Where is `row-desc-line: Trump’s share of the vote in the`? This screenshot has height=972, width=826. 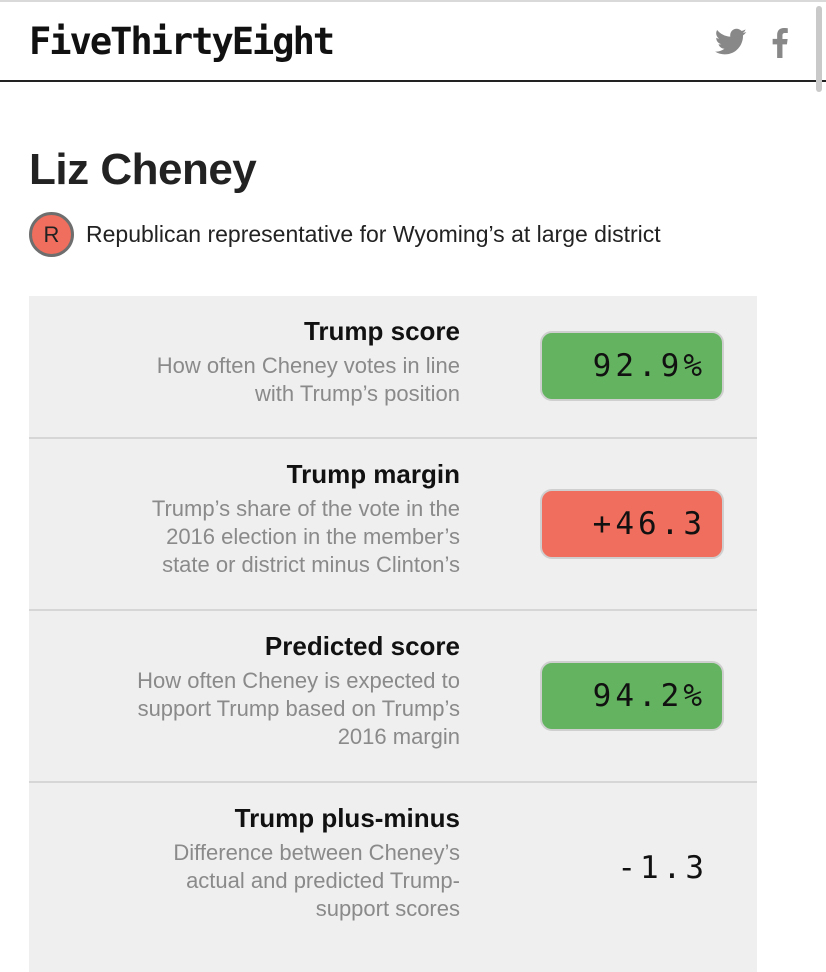 row-desc-line: Trump’s share of the vote in the is located at coordinates (305, 508).